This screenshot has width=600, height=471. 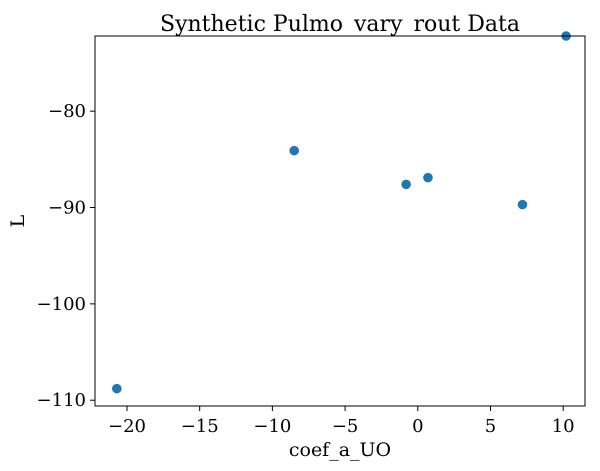 I want to click on x-tick-label: −10, so click(x=272, y=426).